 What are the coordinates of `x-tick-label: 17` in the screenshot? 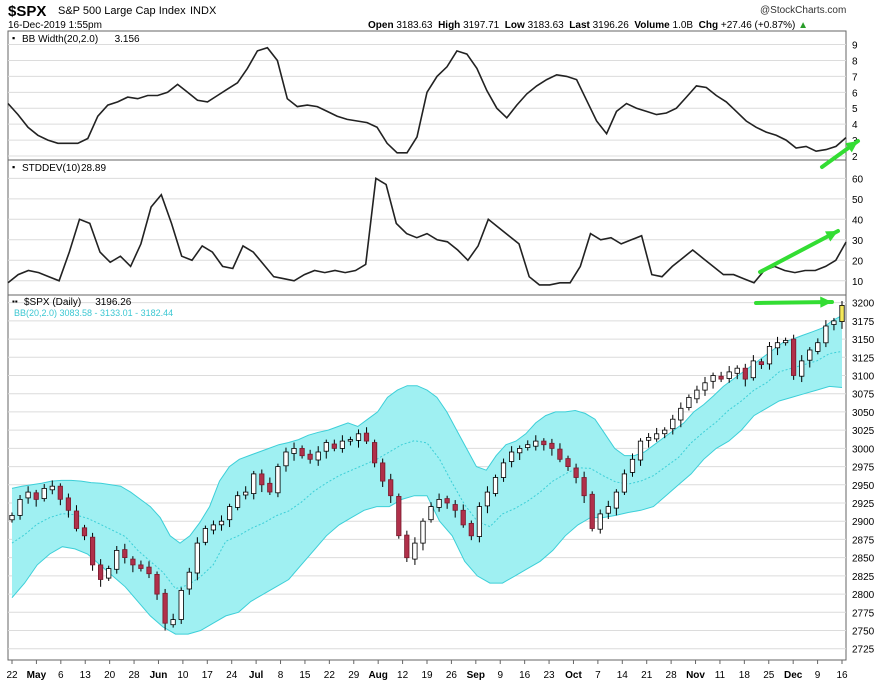 It's located at (208, 675).